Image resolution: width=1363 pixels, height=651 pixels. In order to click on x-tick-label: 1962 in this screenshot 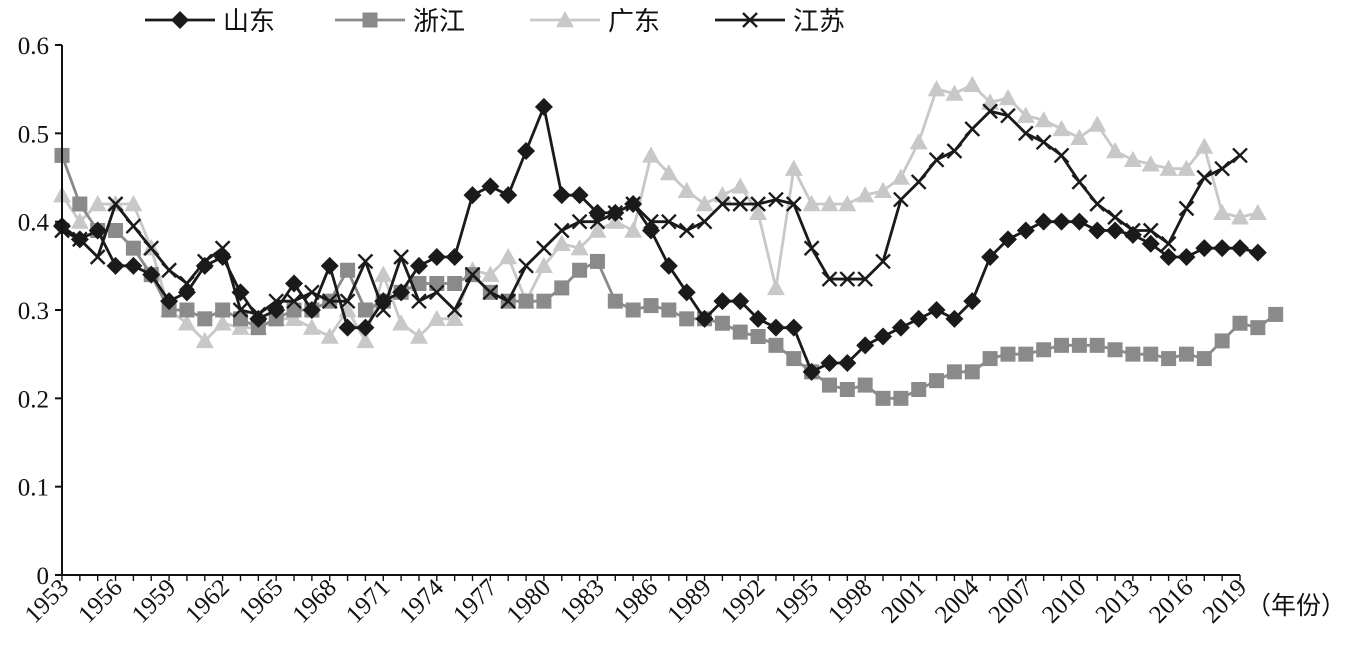, I will do `click(207, 601)`.